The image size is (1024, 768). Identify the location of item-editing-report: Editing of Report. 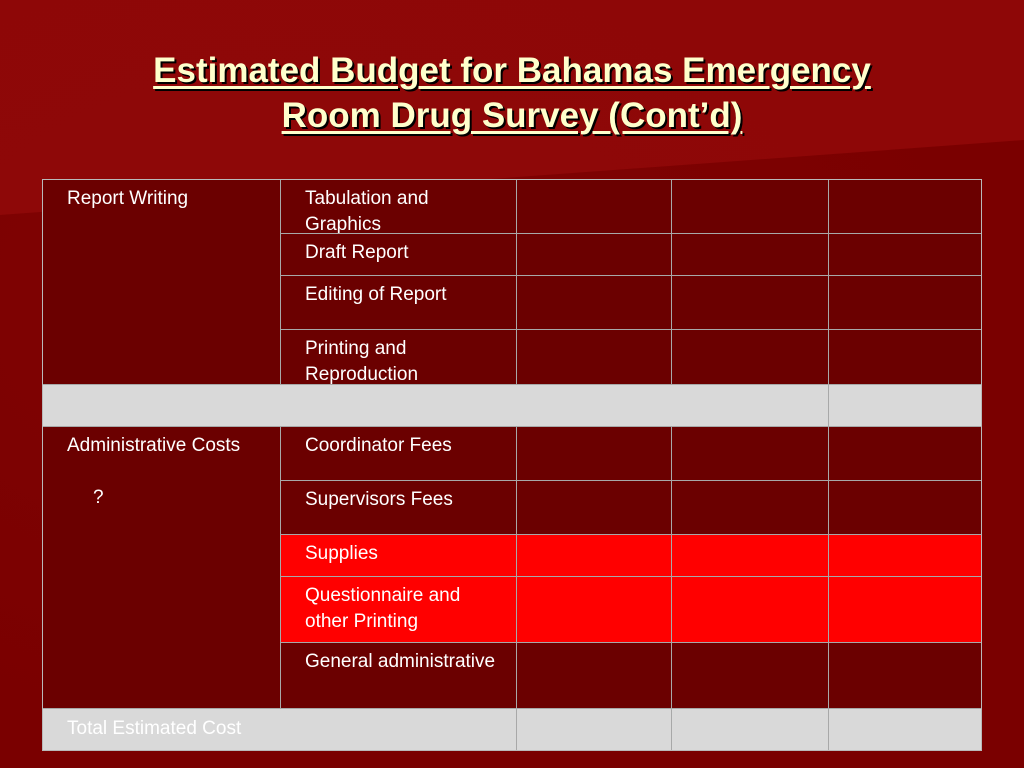
(399, 303).